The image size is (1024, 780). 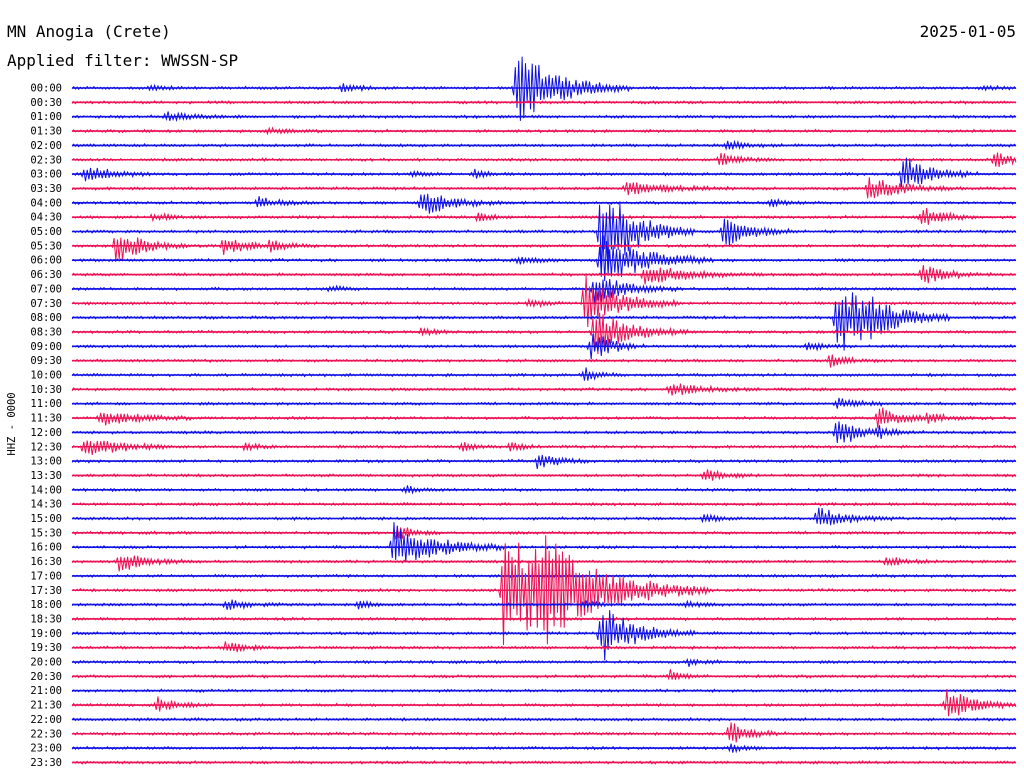 What do you see at coordinates (46, 677) in the screenshot?
I see `row-label: 20:30` at bounding box center [46, 677].